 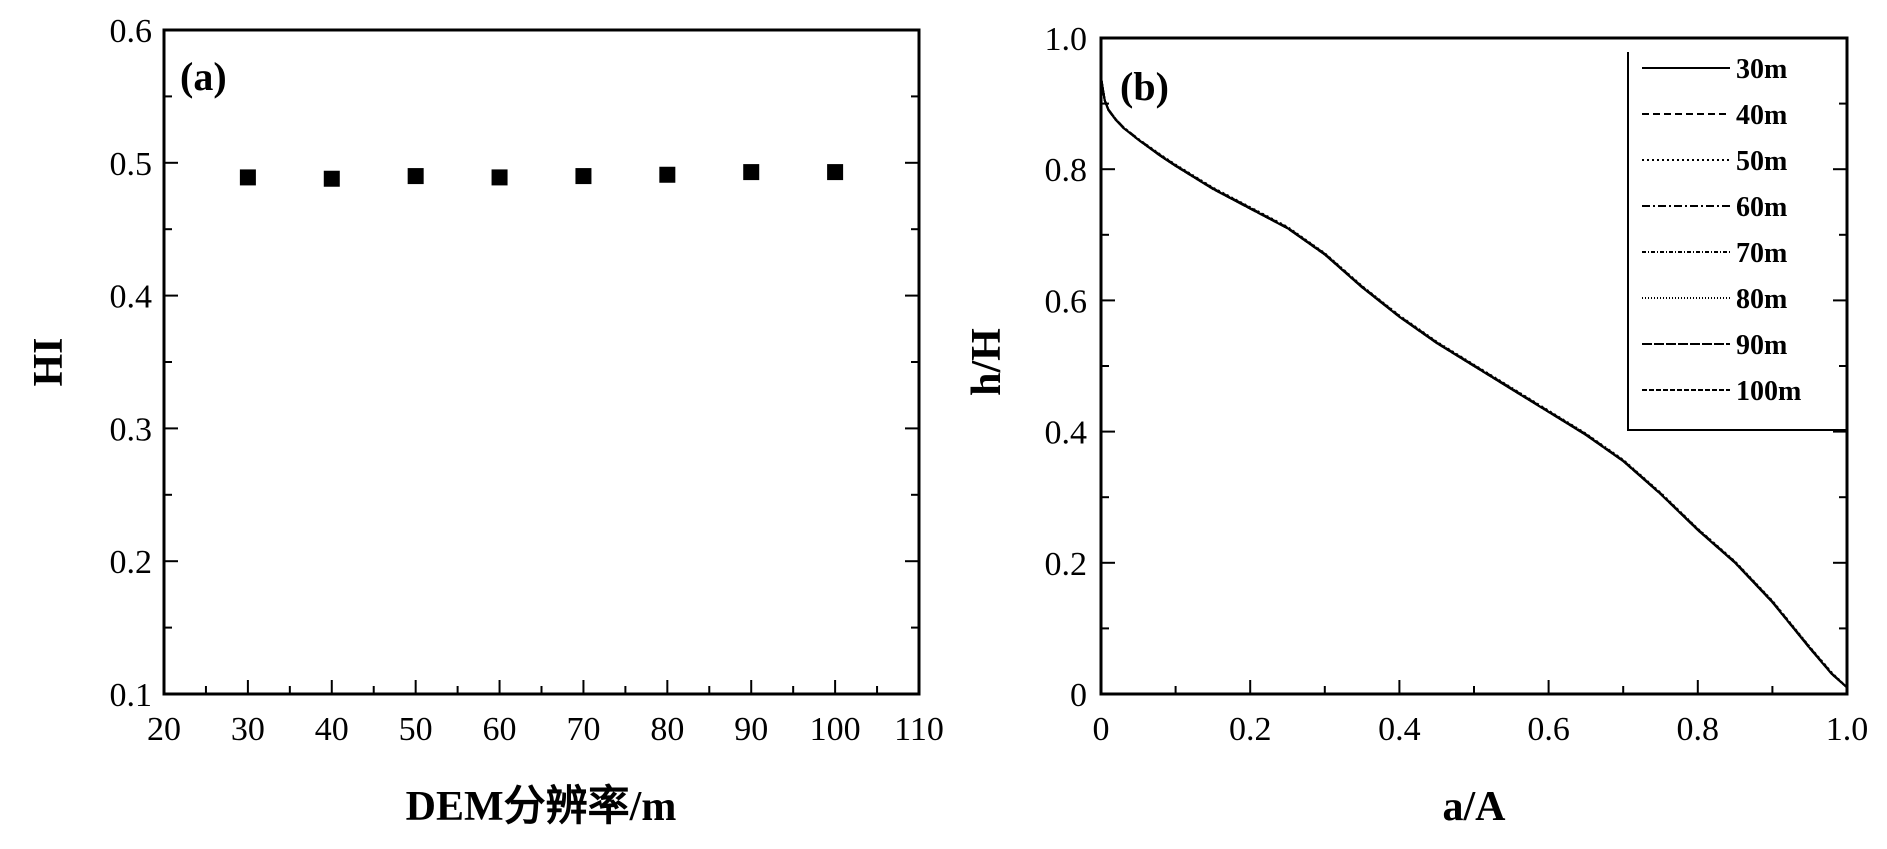 What do you see at coordinates (164, 729) in the screenshot?
I see `x-tick-label-a: 20` at bounding box center [164, 729].